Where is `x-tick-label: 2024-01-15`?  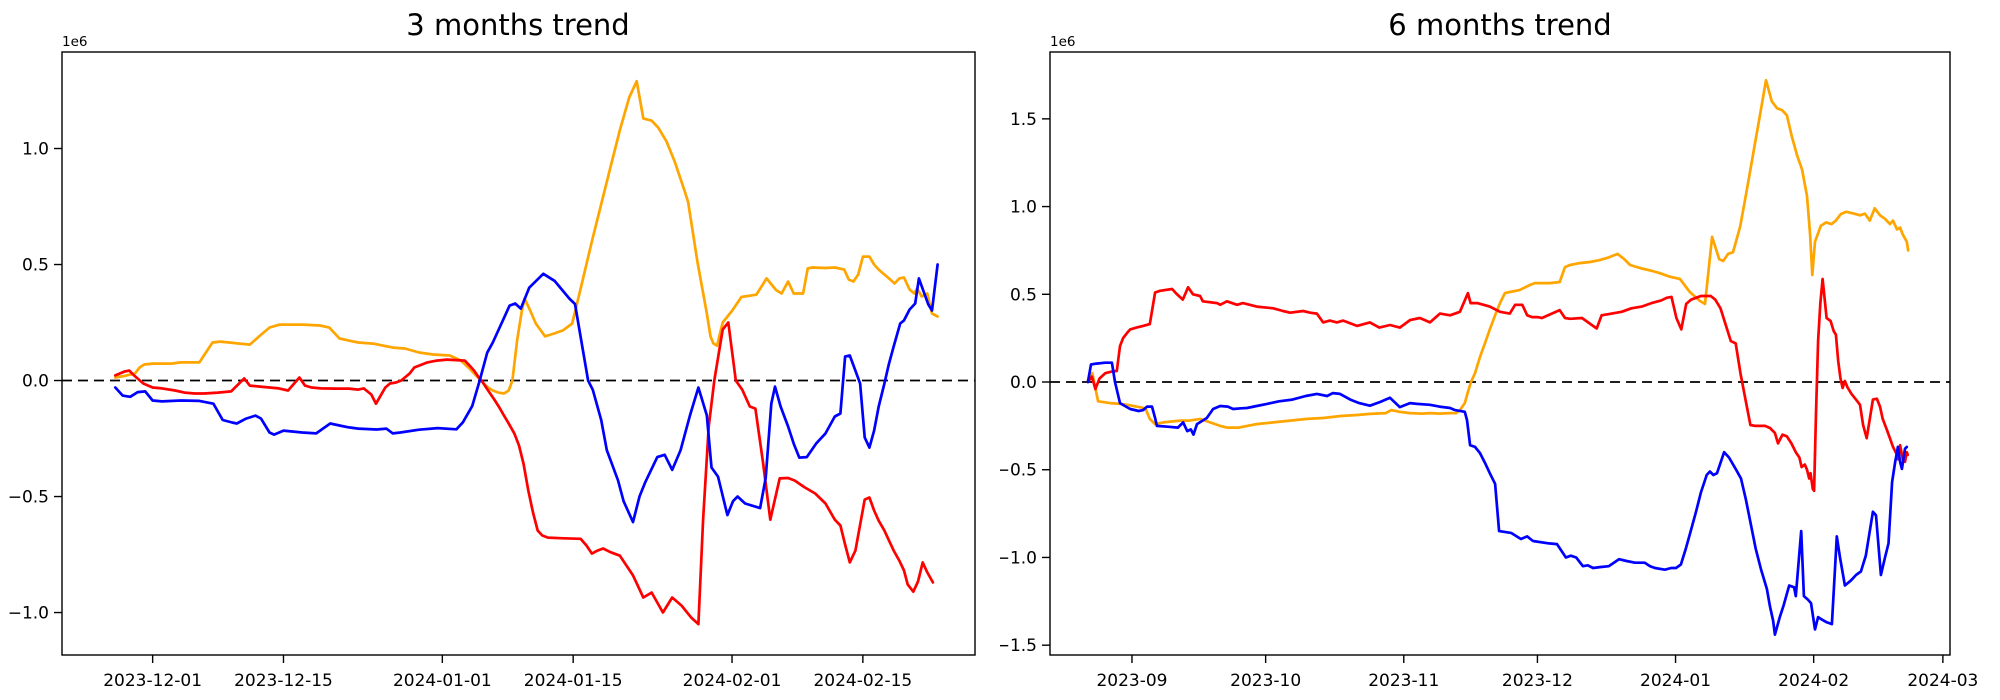
x-tick-label: 2024-01-15 is located at coordinates (573, 681).